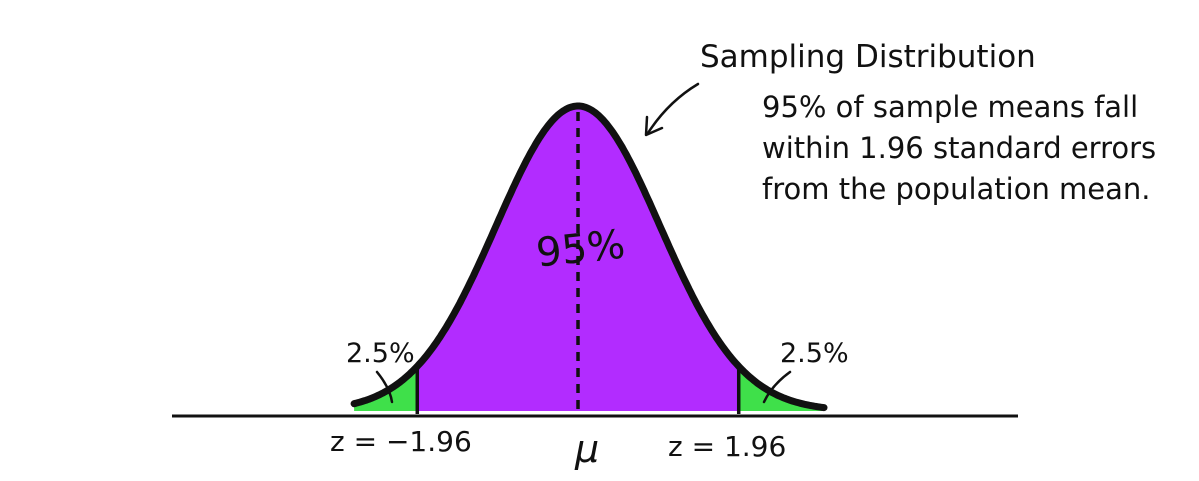 The width and height of the screenshot is (1199, 481). Describe the element at coordinates (673, 108) in the screenshot. I see `title-arrow-icon` at that location.